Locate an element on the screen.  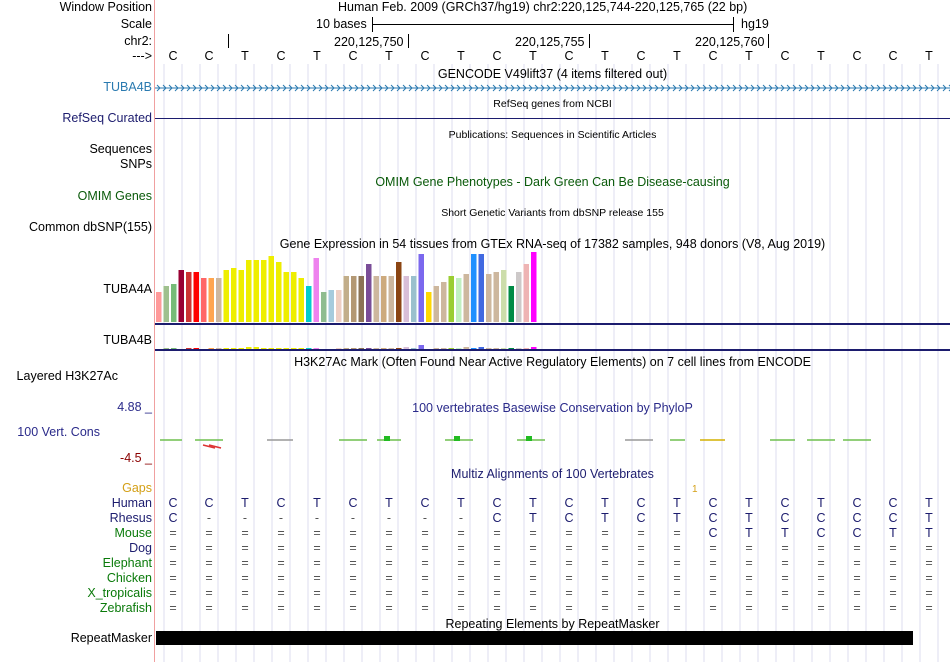
species-label: Elephant is located at coordinates (127, 563).